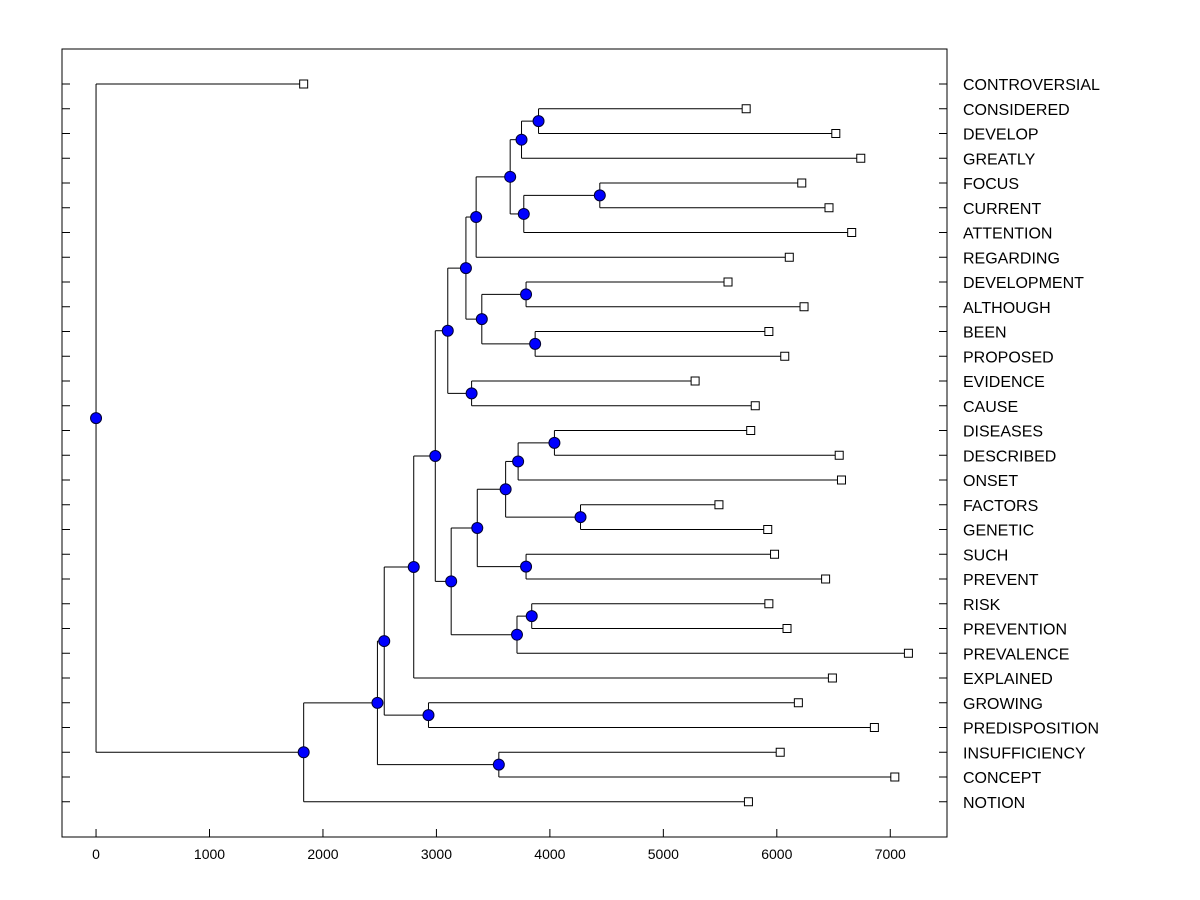 This screenshot has width=1200, height=900. I want to click on node-marker-n5, so click(510, 176).